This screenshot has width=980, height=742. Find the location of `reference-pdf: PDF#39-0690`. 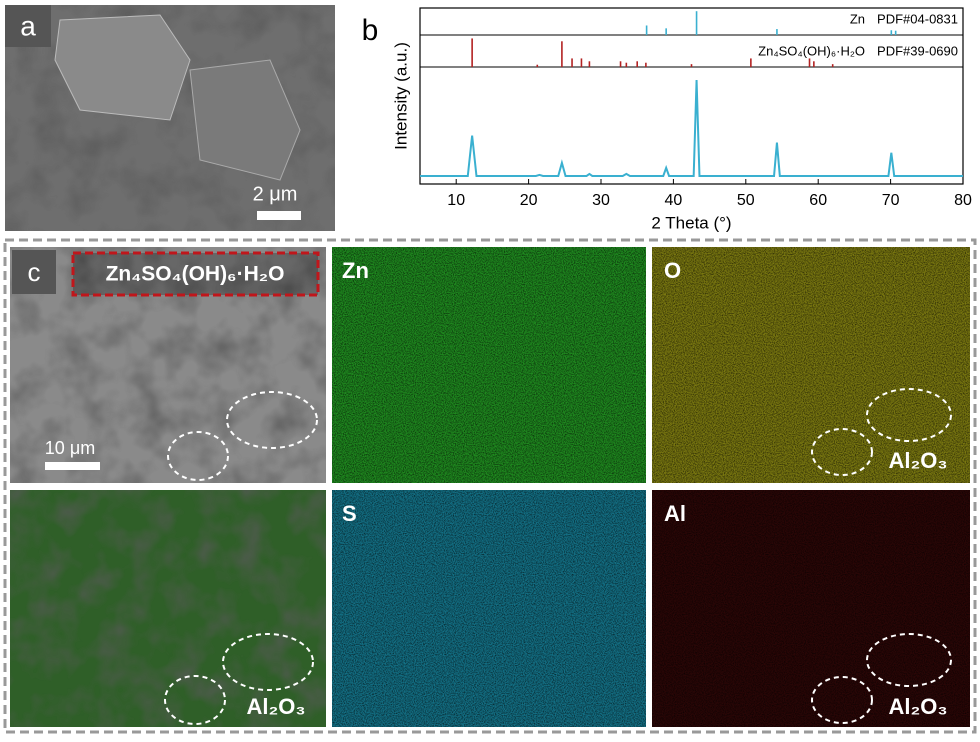

reference-pdf: PDF#39-0690 is located at coordinates (917, 50).